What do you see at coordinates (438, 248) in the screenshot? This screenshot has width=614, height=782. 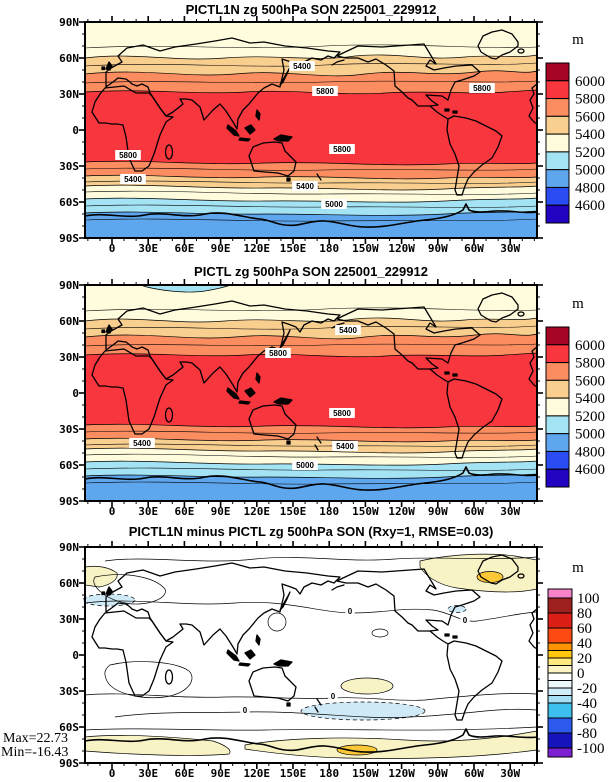 I see `x-tick-label: 90W` at bounding box center [438, 248].